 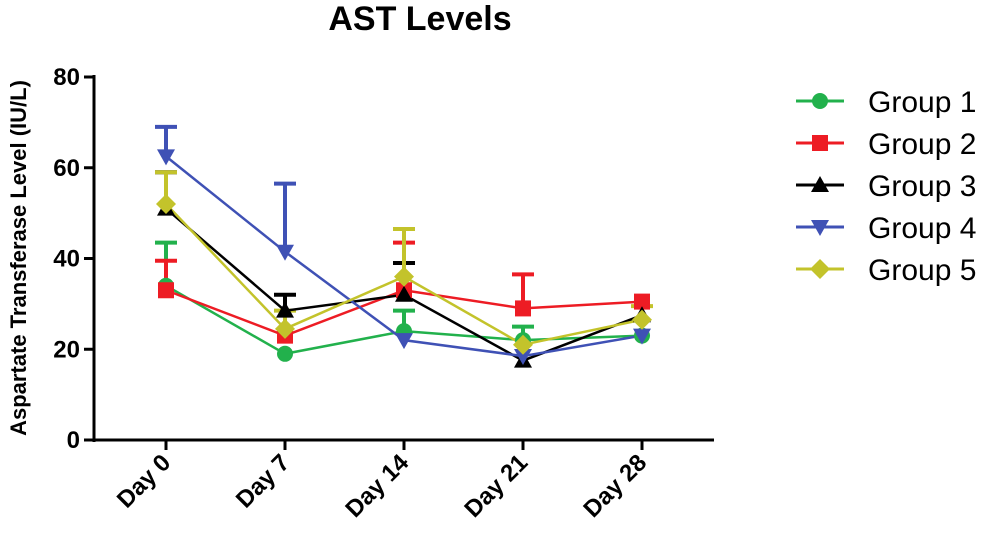 I want to click on y-tick-label: 20, so click(x=66, y=349).